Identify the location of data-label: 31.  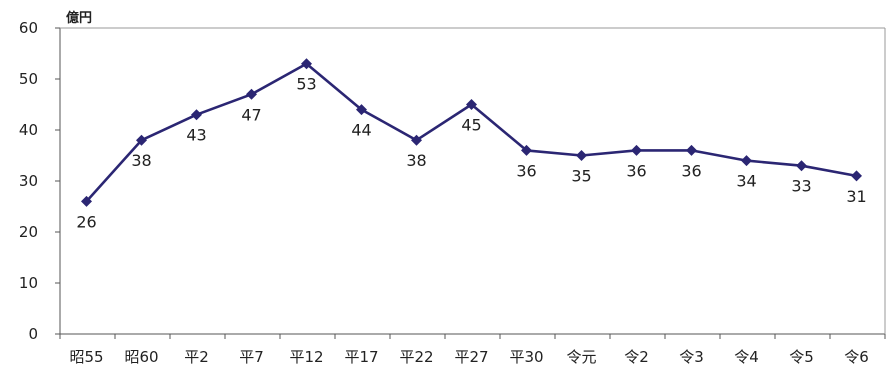
(856, 196).